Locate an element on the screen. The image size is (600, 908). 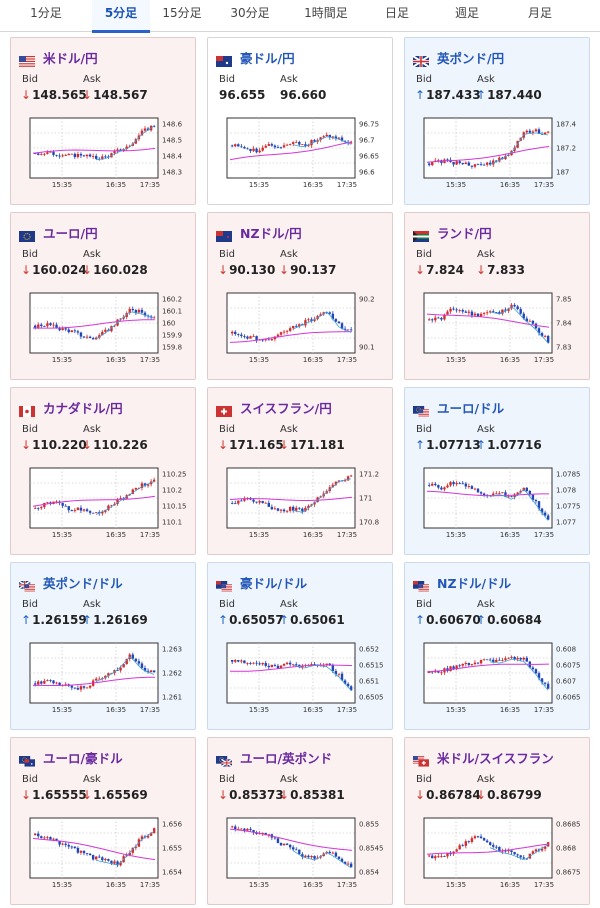
mini-chart: 1.0785 1.078 1.0775 1.077 15:35 16:35 17:35 is located at coordinates (499, 502).